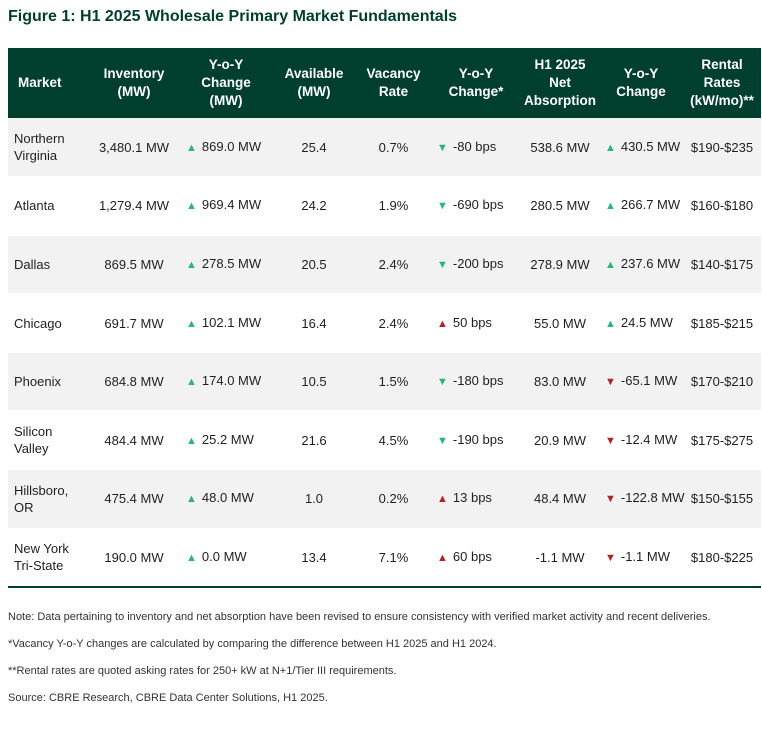 This screenshot has width=762, height=743. Describe the element at coordinates (134, 147) in the screenshot. I see `inventory-cell: 3,480.1 MW` at that location.